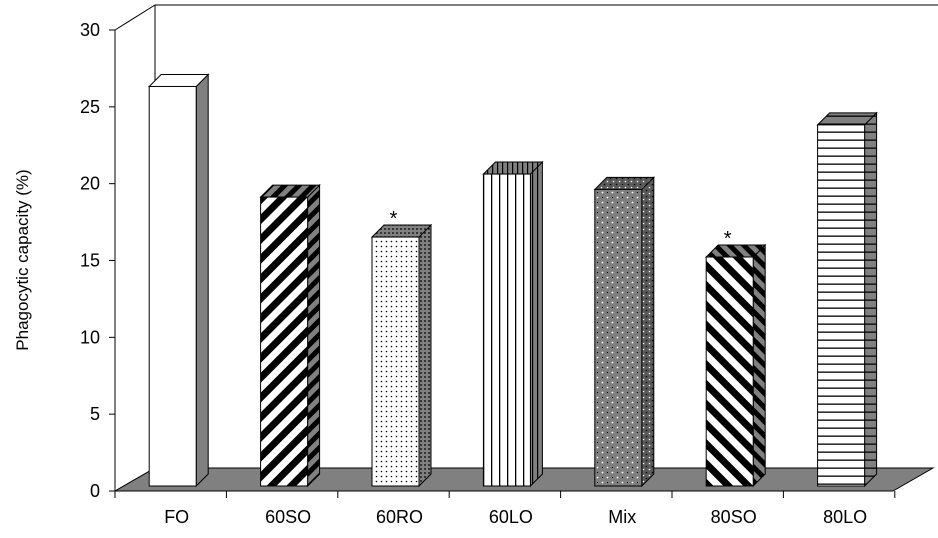  I want to click on y-axis-label: Phagocytic capacity (%), so click(22, 259).